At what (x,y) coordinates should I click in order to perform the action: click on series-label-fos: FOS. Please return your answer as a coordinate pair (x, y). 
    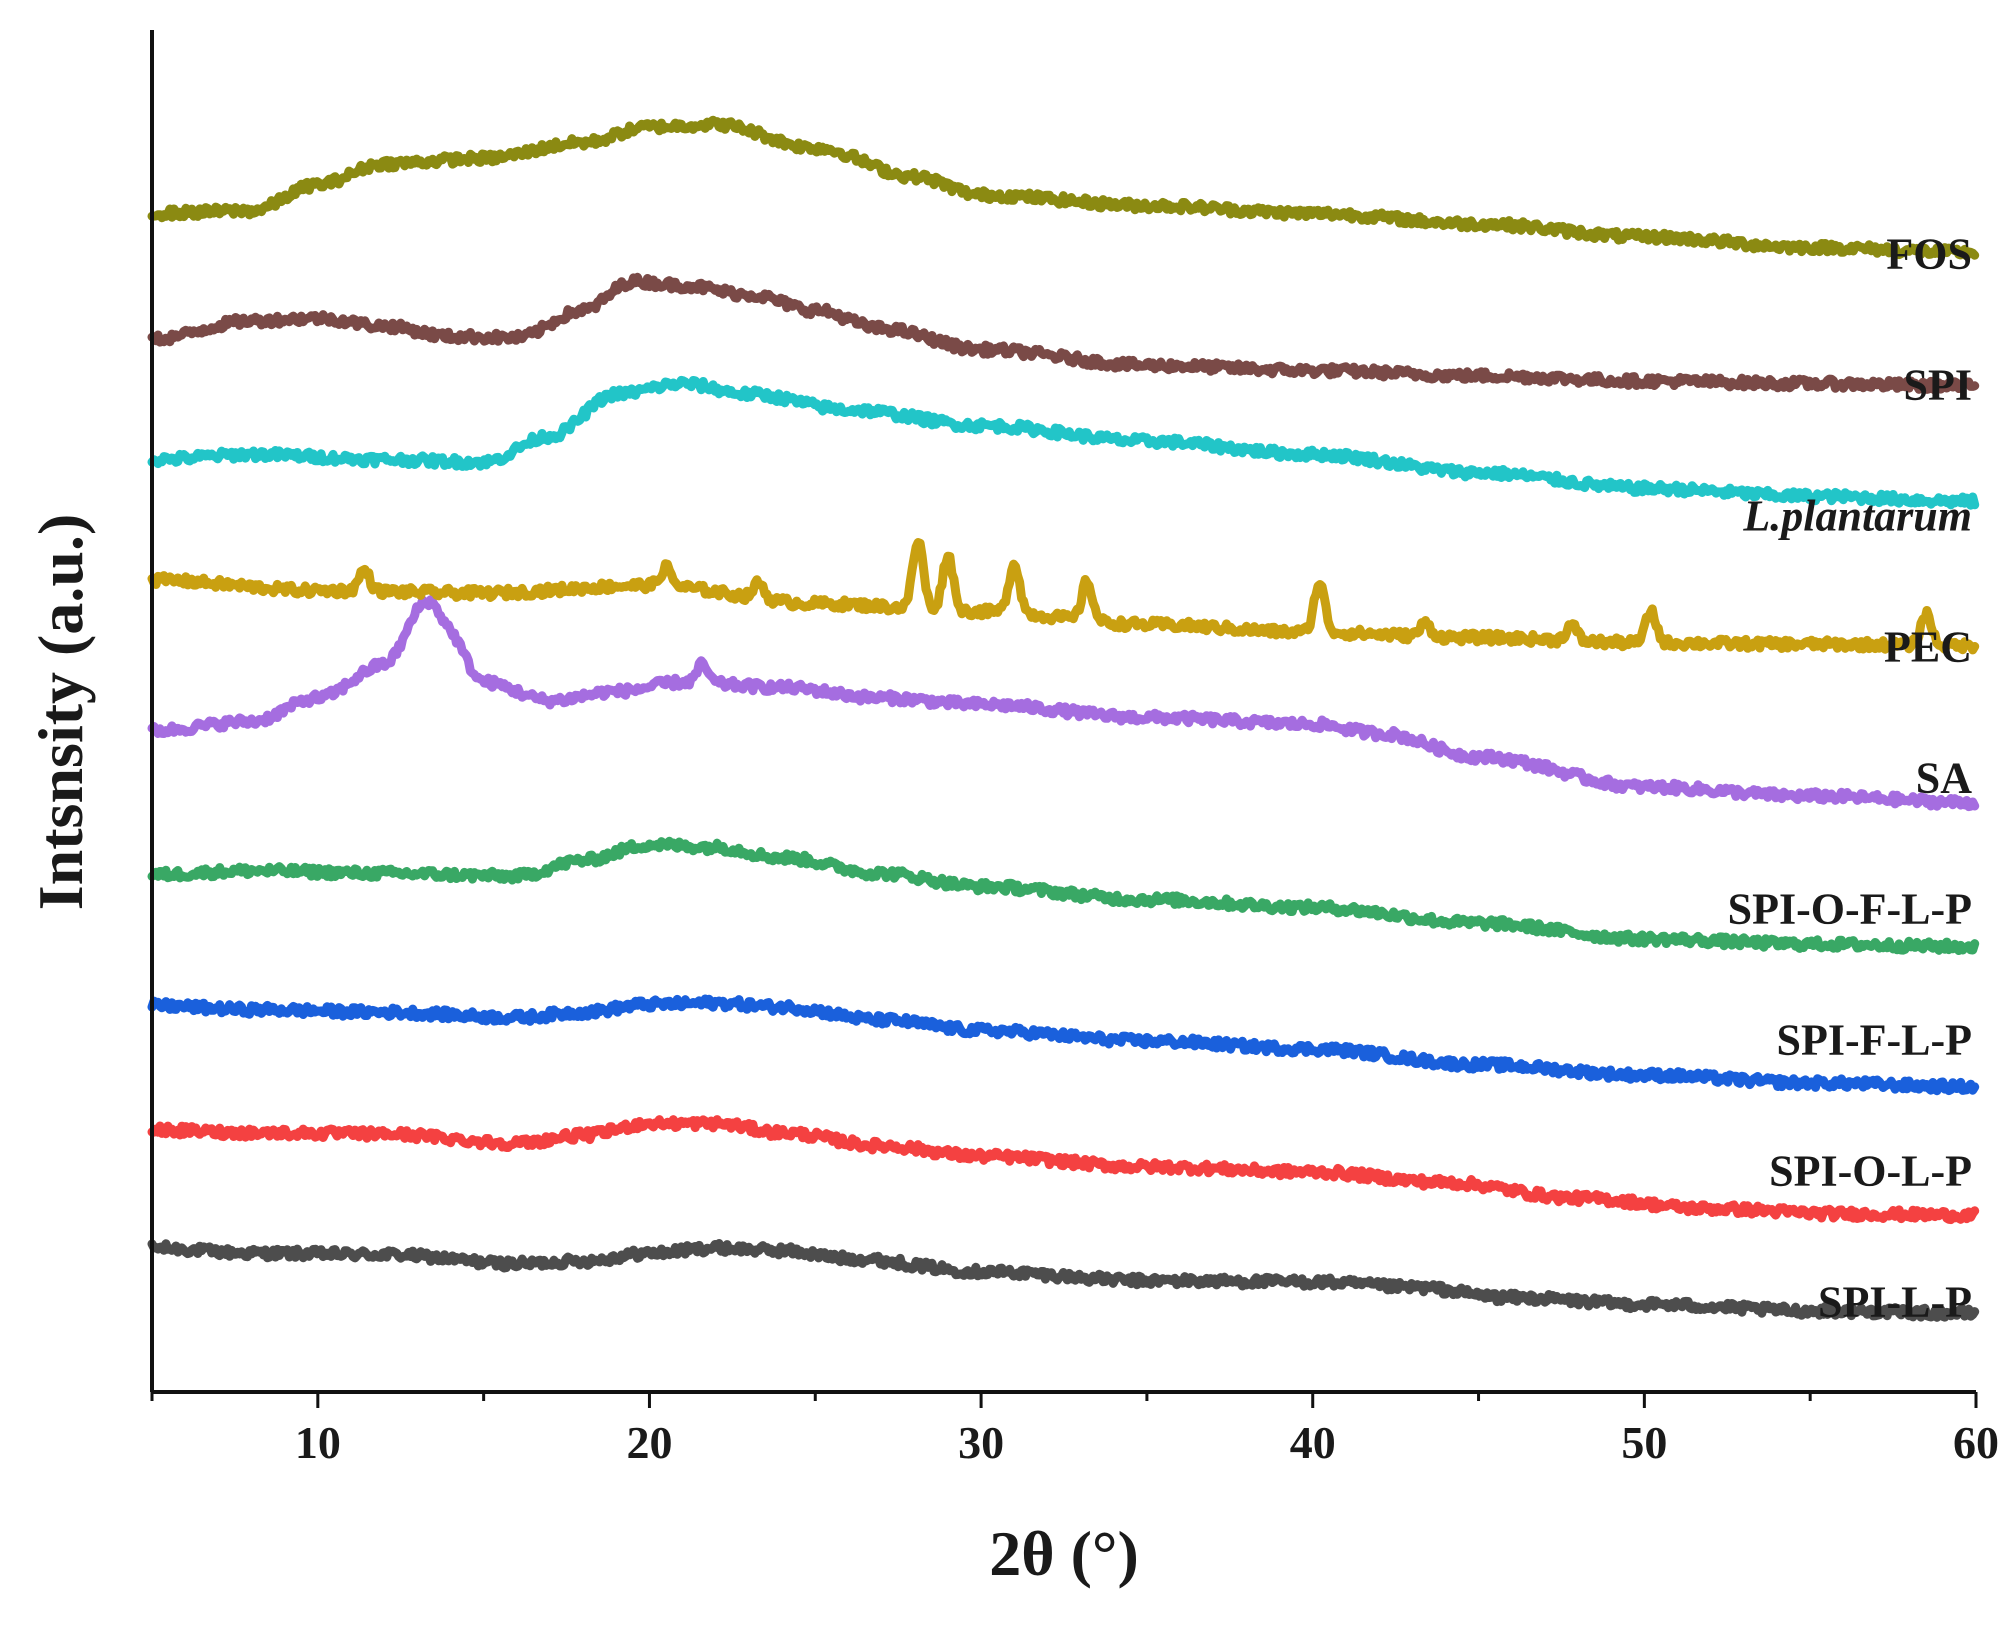
    Looking at the image, I should click on (1929, 254).